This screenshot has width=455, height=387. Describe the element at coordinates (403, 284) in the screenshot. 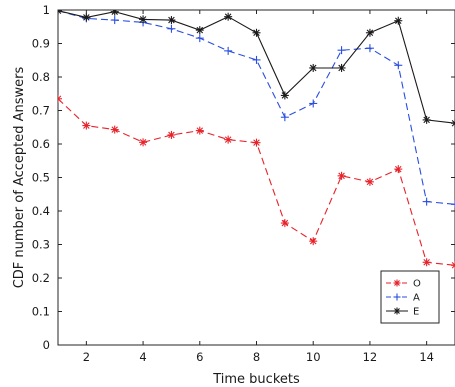

I see `legend-item-o: O` at that location.